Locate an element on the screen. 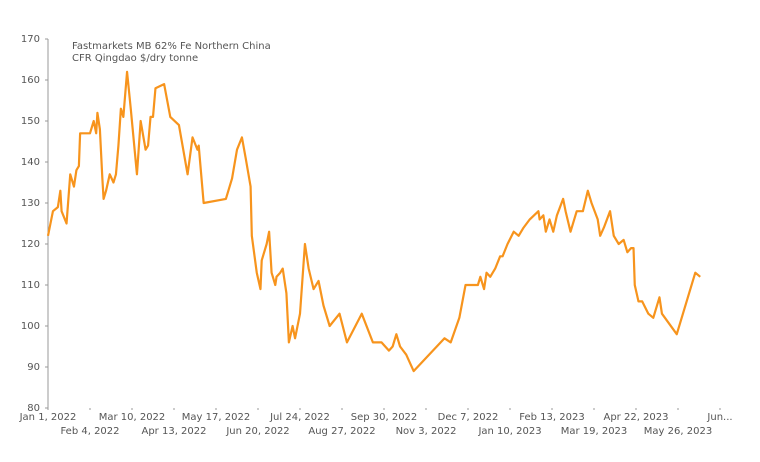 The height and width of the screenshot is (462, 760). y-tick-label: 120 is located at coordinates (30, 244).